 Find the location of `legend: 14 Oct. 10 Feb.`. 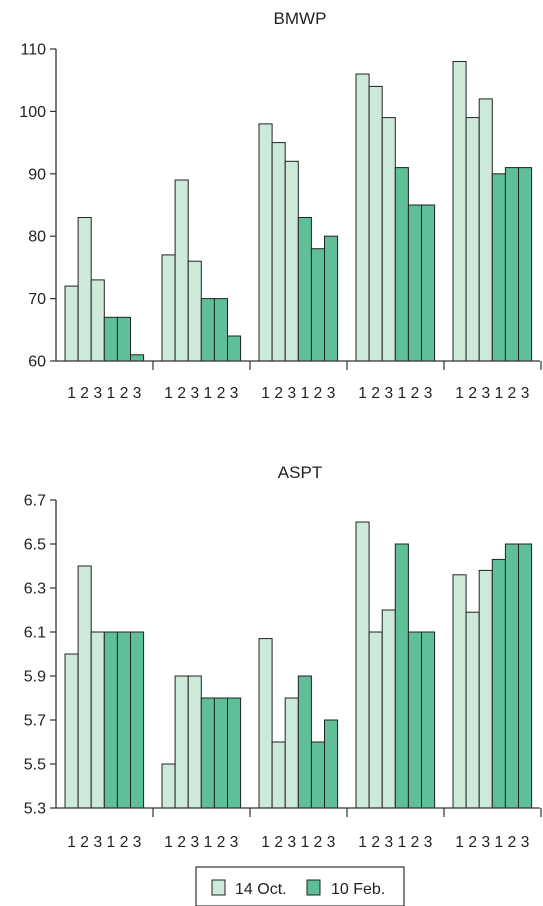

legend: 14 Oct. 10 Feb. is located at coordinates (300, 886).